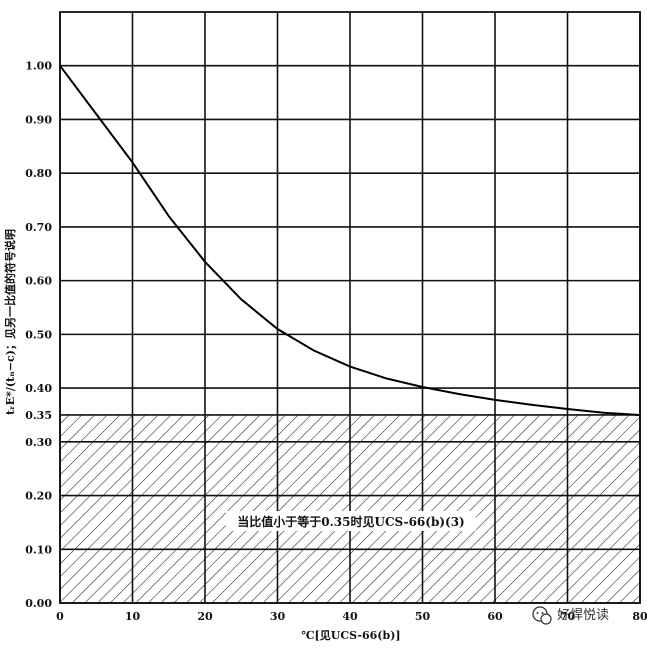 This screenshot has height=652, width=647. Describe the element at coordinates (38, 603) in the screenshot. I see `y-tick-label-0: 0.00` at that location.